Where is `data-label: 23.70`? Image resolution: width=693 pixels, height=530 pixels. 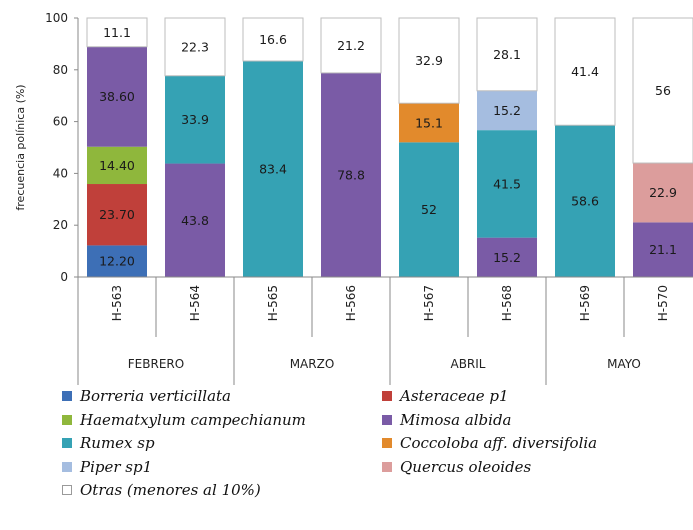
data-label: 23.70 is located at coordinates (117, 214).